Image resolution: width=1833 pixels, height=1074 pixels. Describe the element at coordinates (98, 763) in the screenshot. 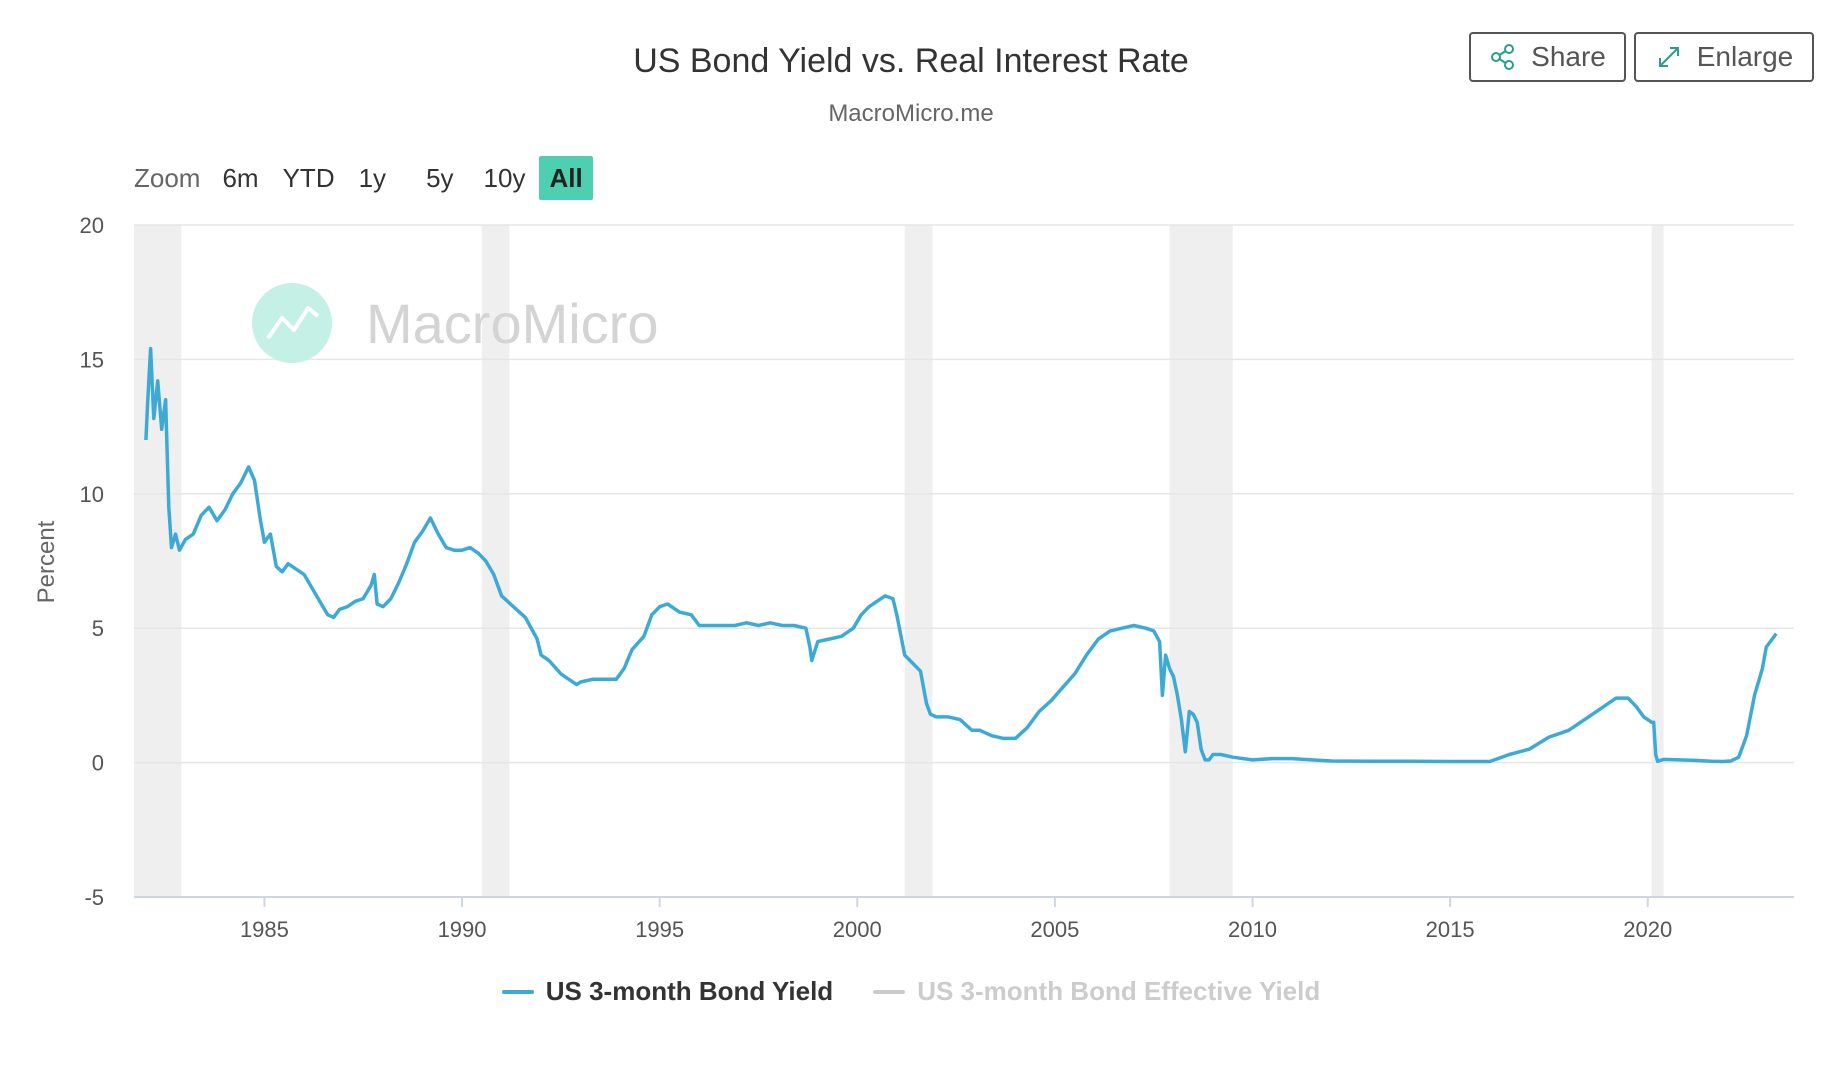

I see `y-tick-label: 0` at that location.